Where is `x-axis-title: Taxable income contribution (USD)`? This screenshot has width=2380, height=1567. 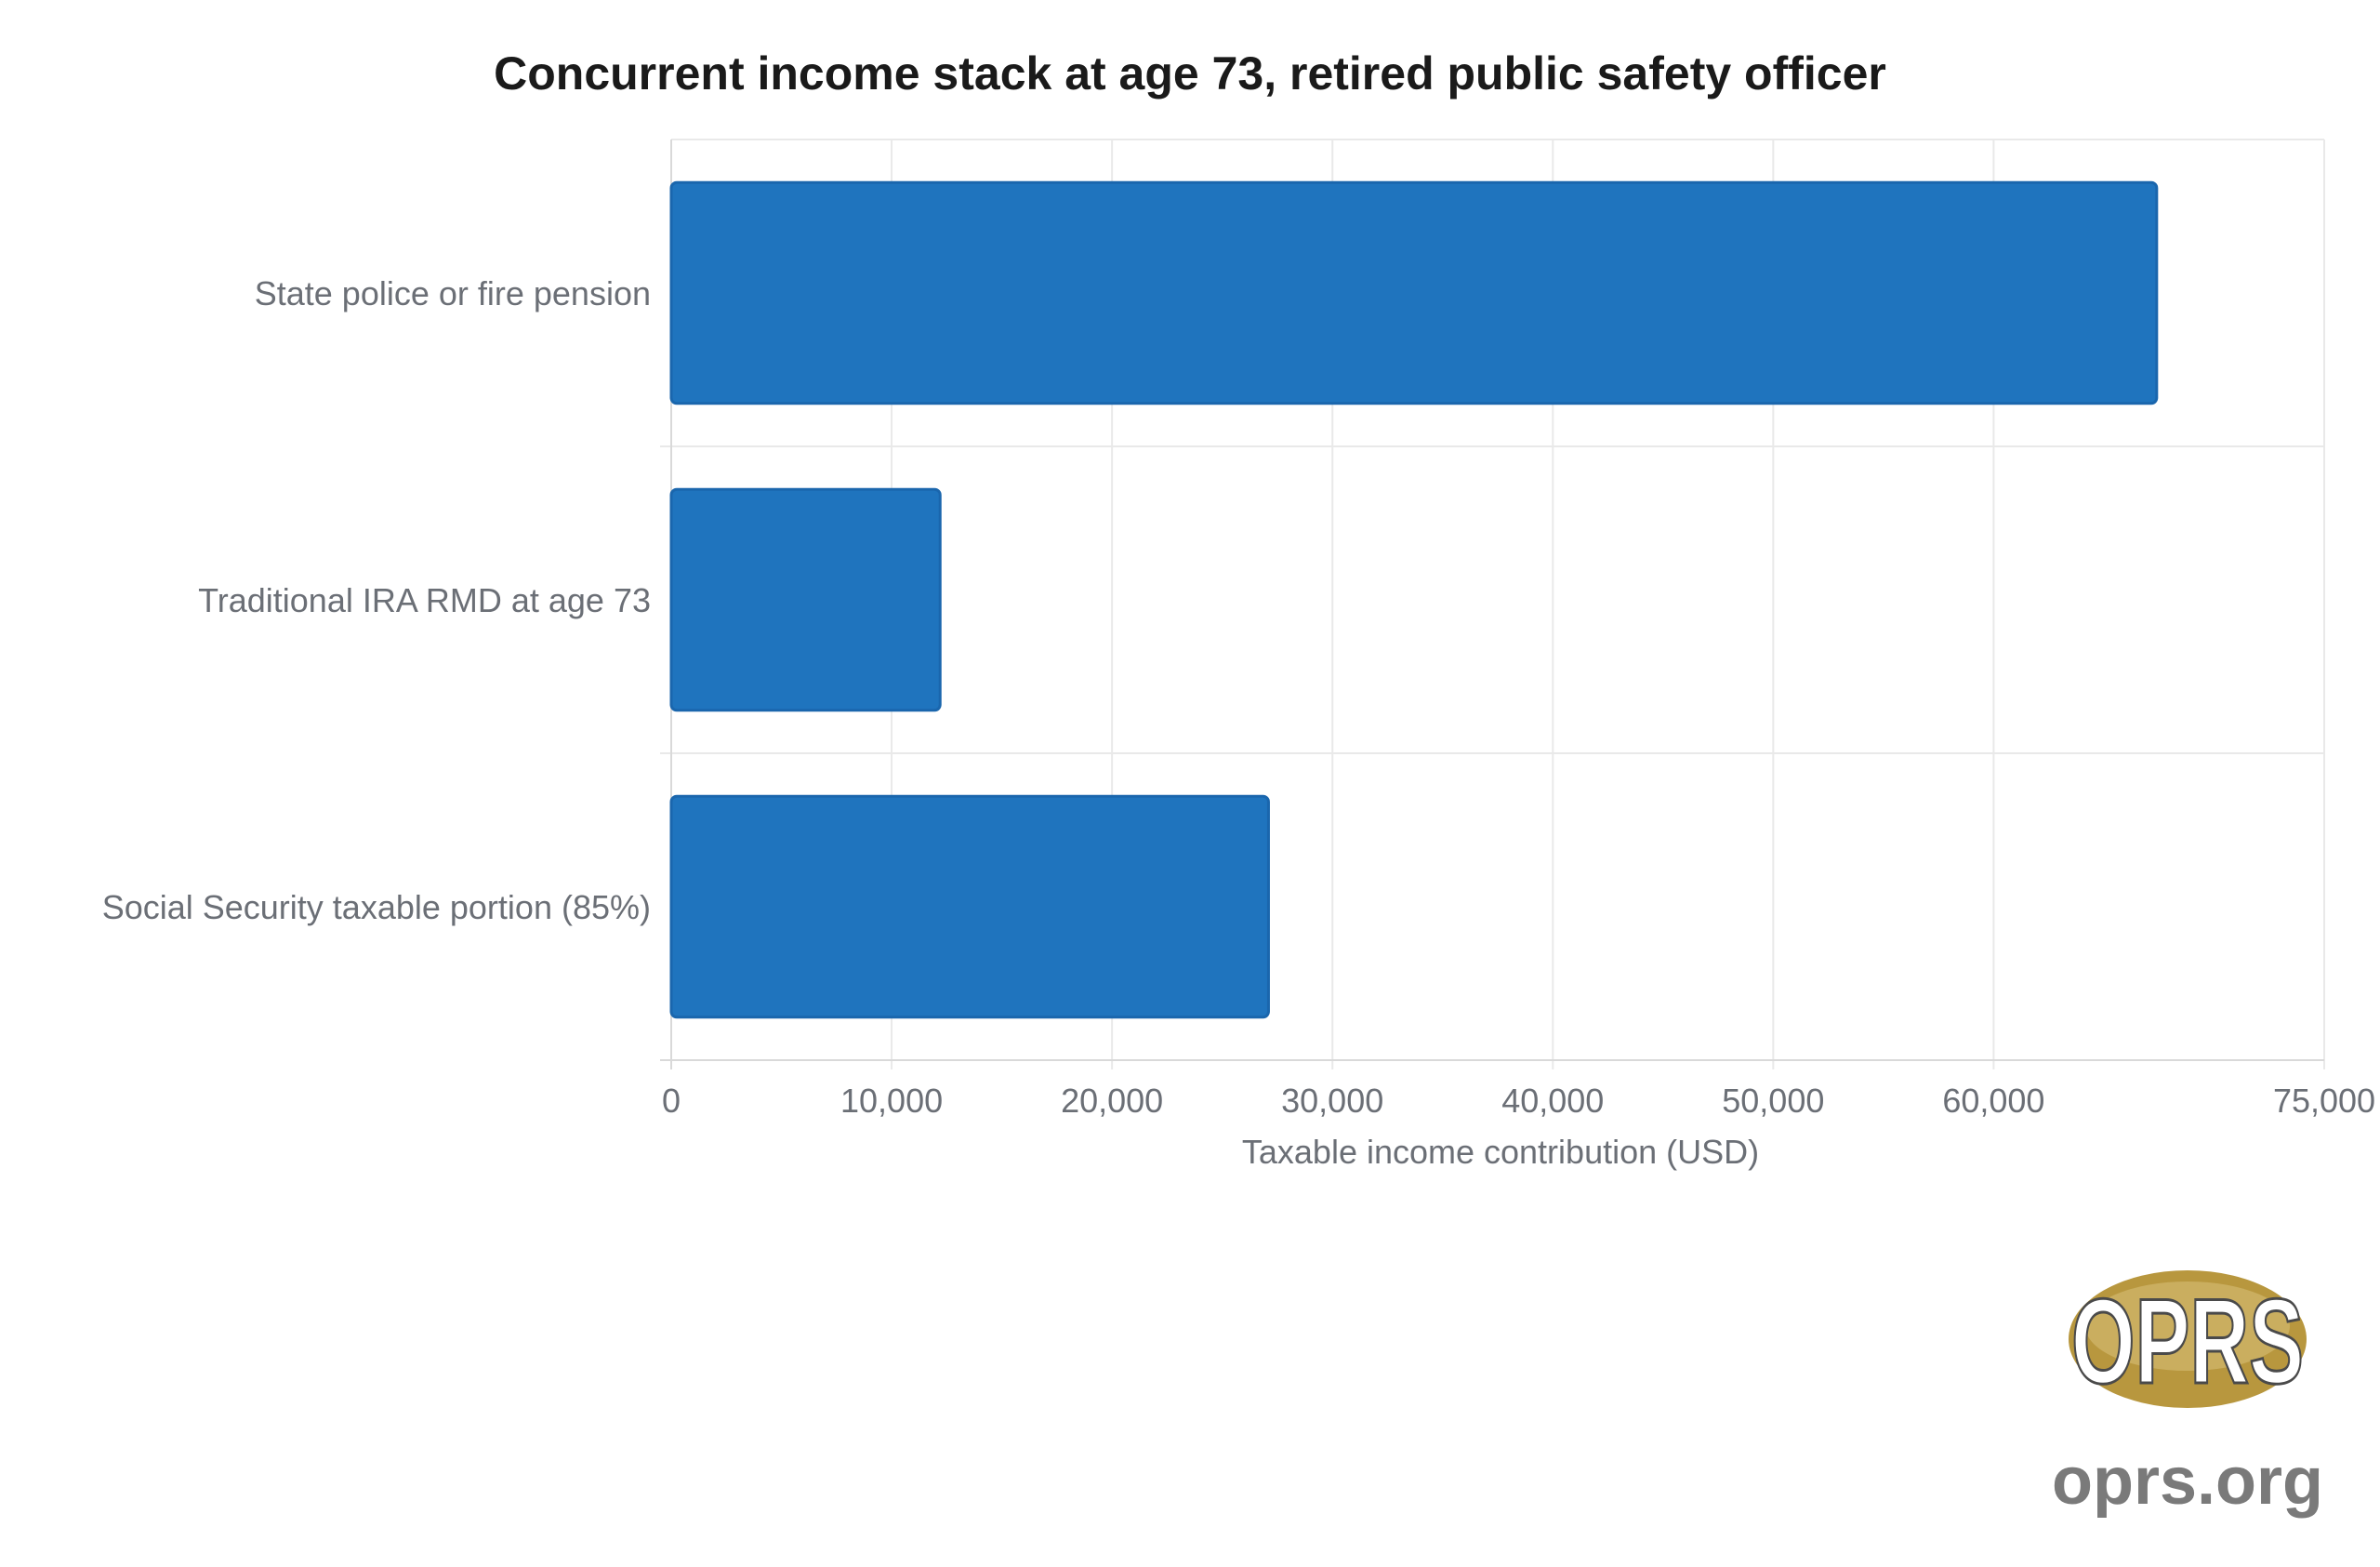
x-axis-title: Taxable income contribution (USD) is located at coordinates (1500, 1152).